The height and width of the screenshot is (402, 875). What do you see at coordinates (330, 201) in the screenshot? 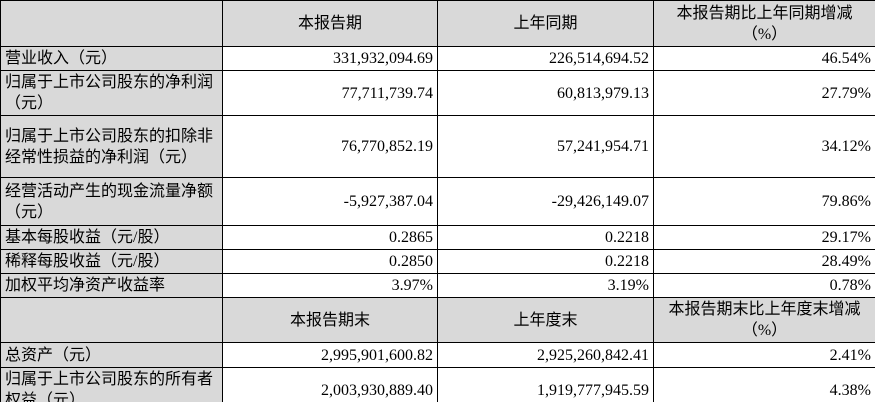
I see `cell-current-value: -5,927,387.04` at bounding box center [330, 201].